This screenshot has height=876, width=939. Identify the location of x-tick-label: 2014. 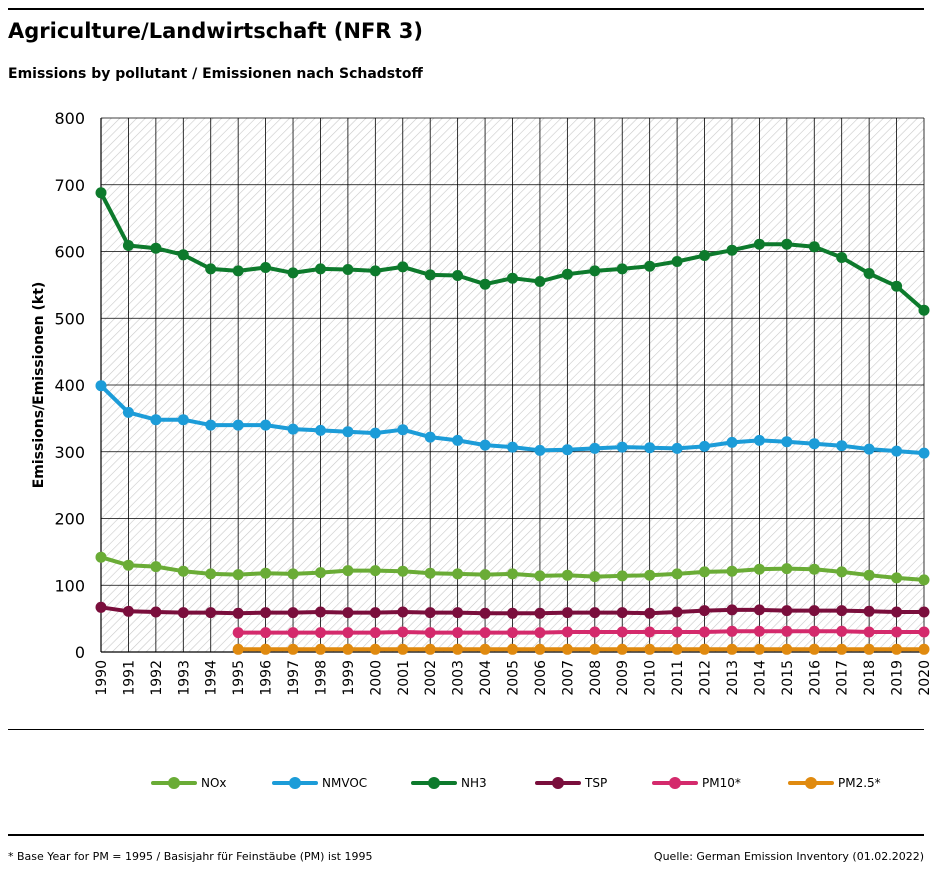
(760, 678).